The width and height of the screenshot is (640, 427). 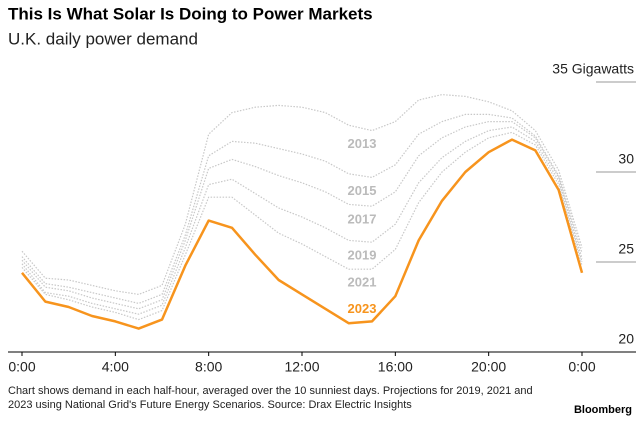 What do you see at coordinates (488, 367) in the screenshot?
I see `x-tick-label: 20:00` at bounding box center [488, 367].